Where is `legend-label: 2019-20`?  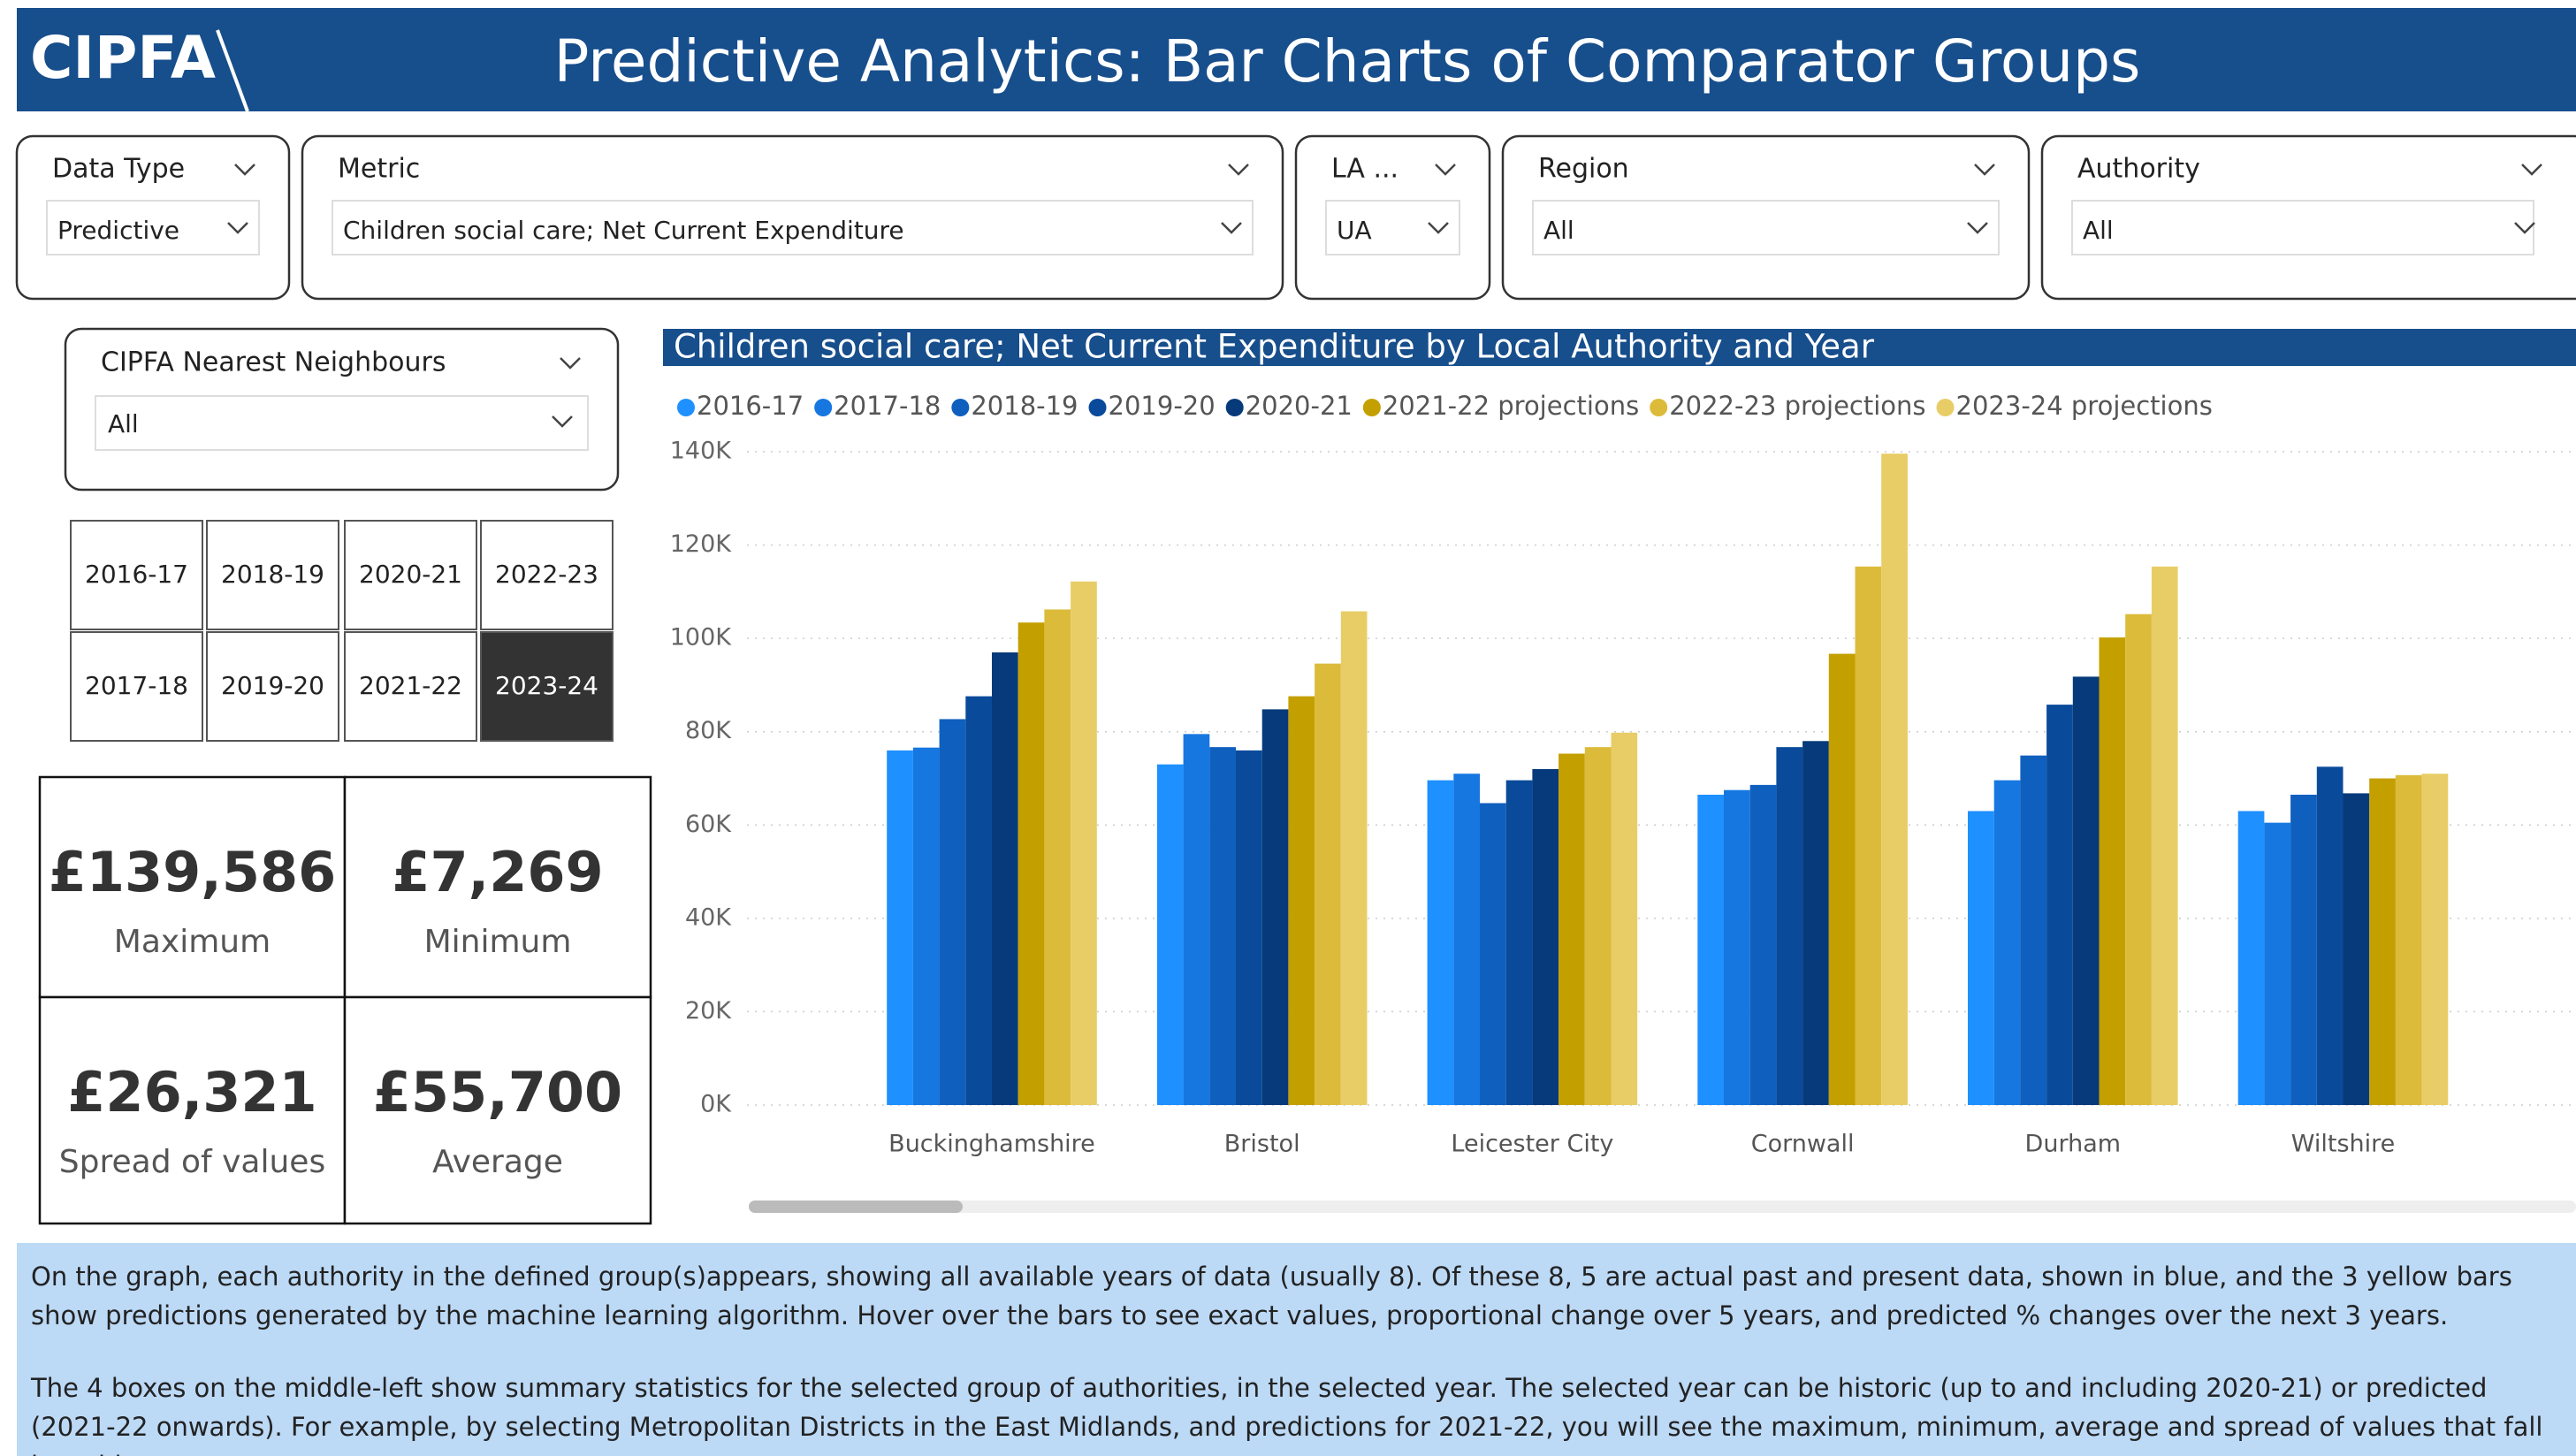
legend-label: 2019-20 is located at coordinates (1162, 406).